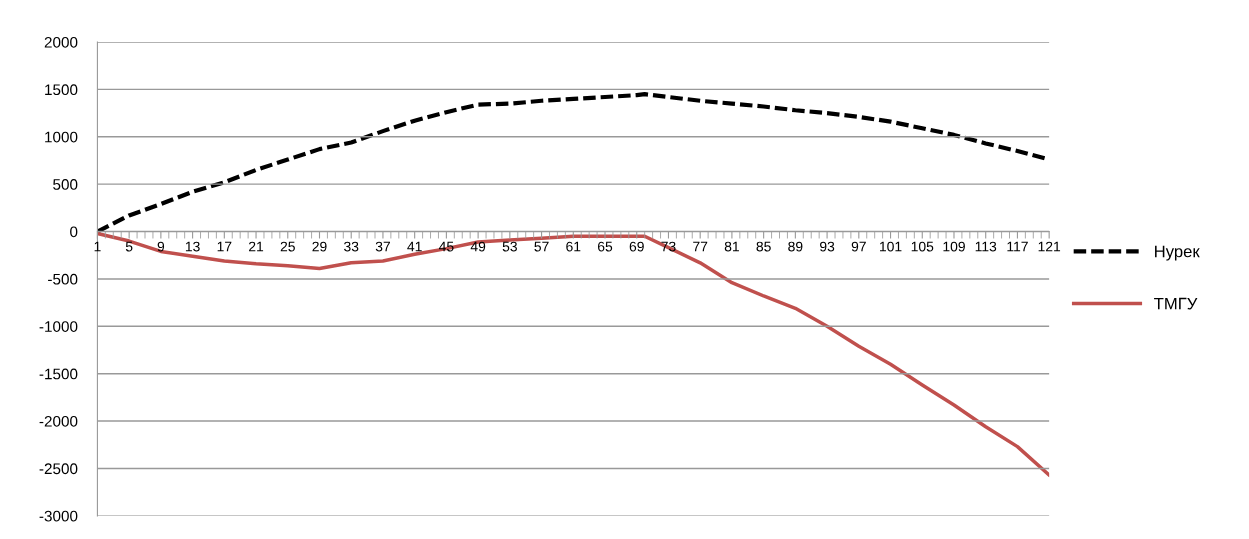  Describe the element at coordinates (256, 246) in the screenshot. I see `x-tick-label: 21` at that location.